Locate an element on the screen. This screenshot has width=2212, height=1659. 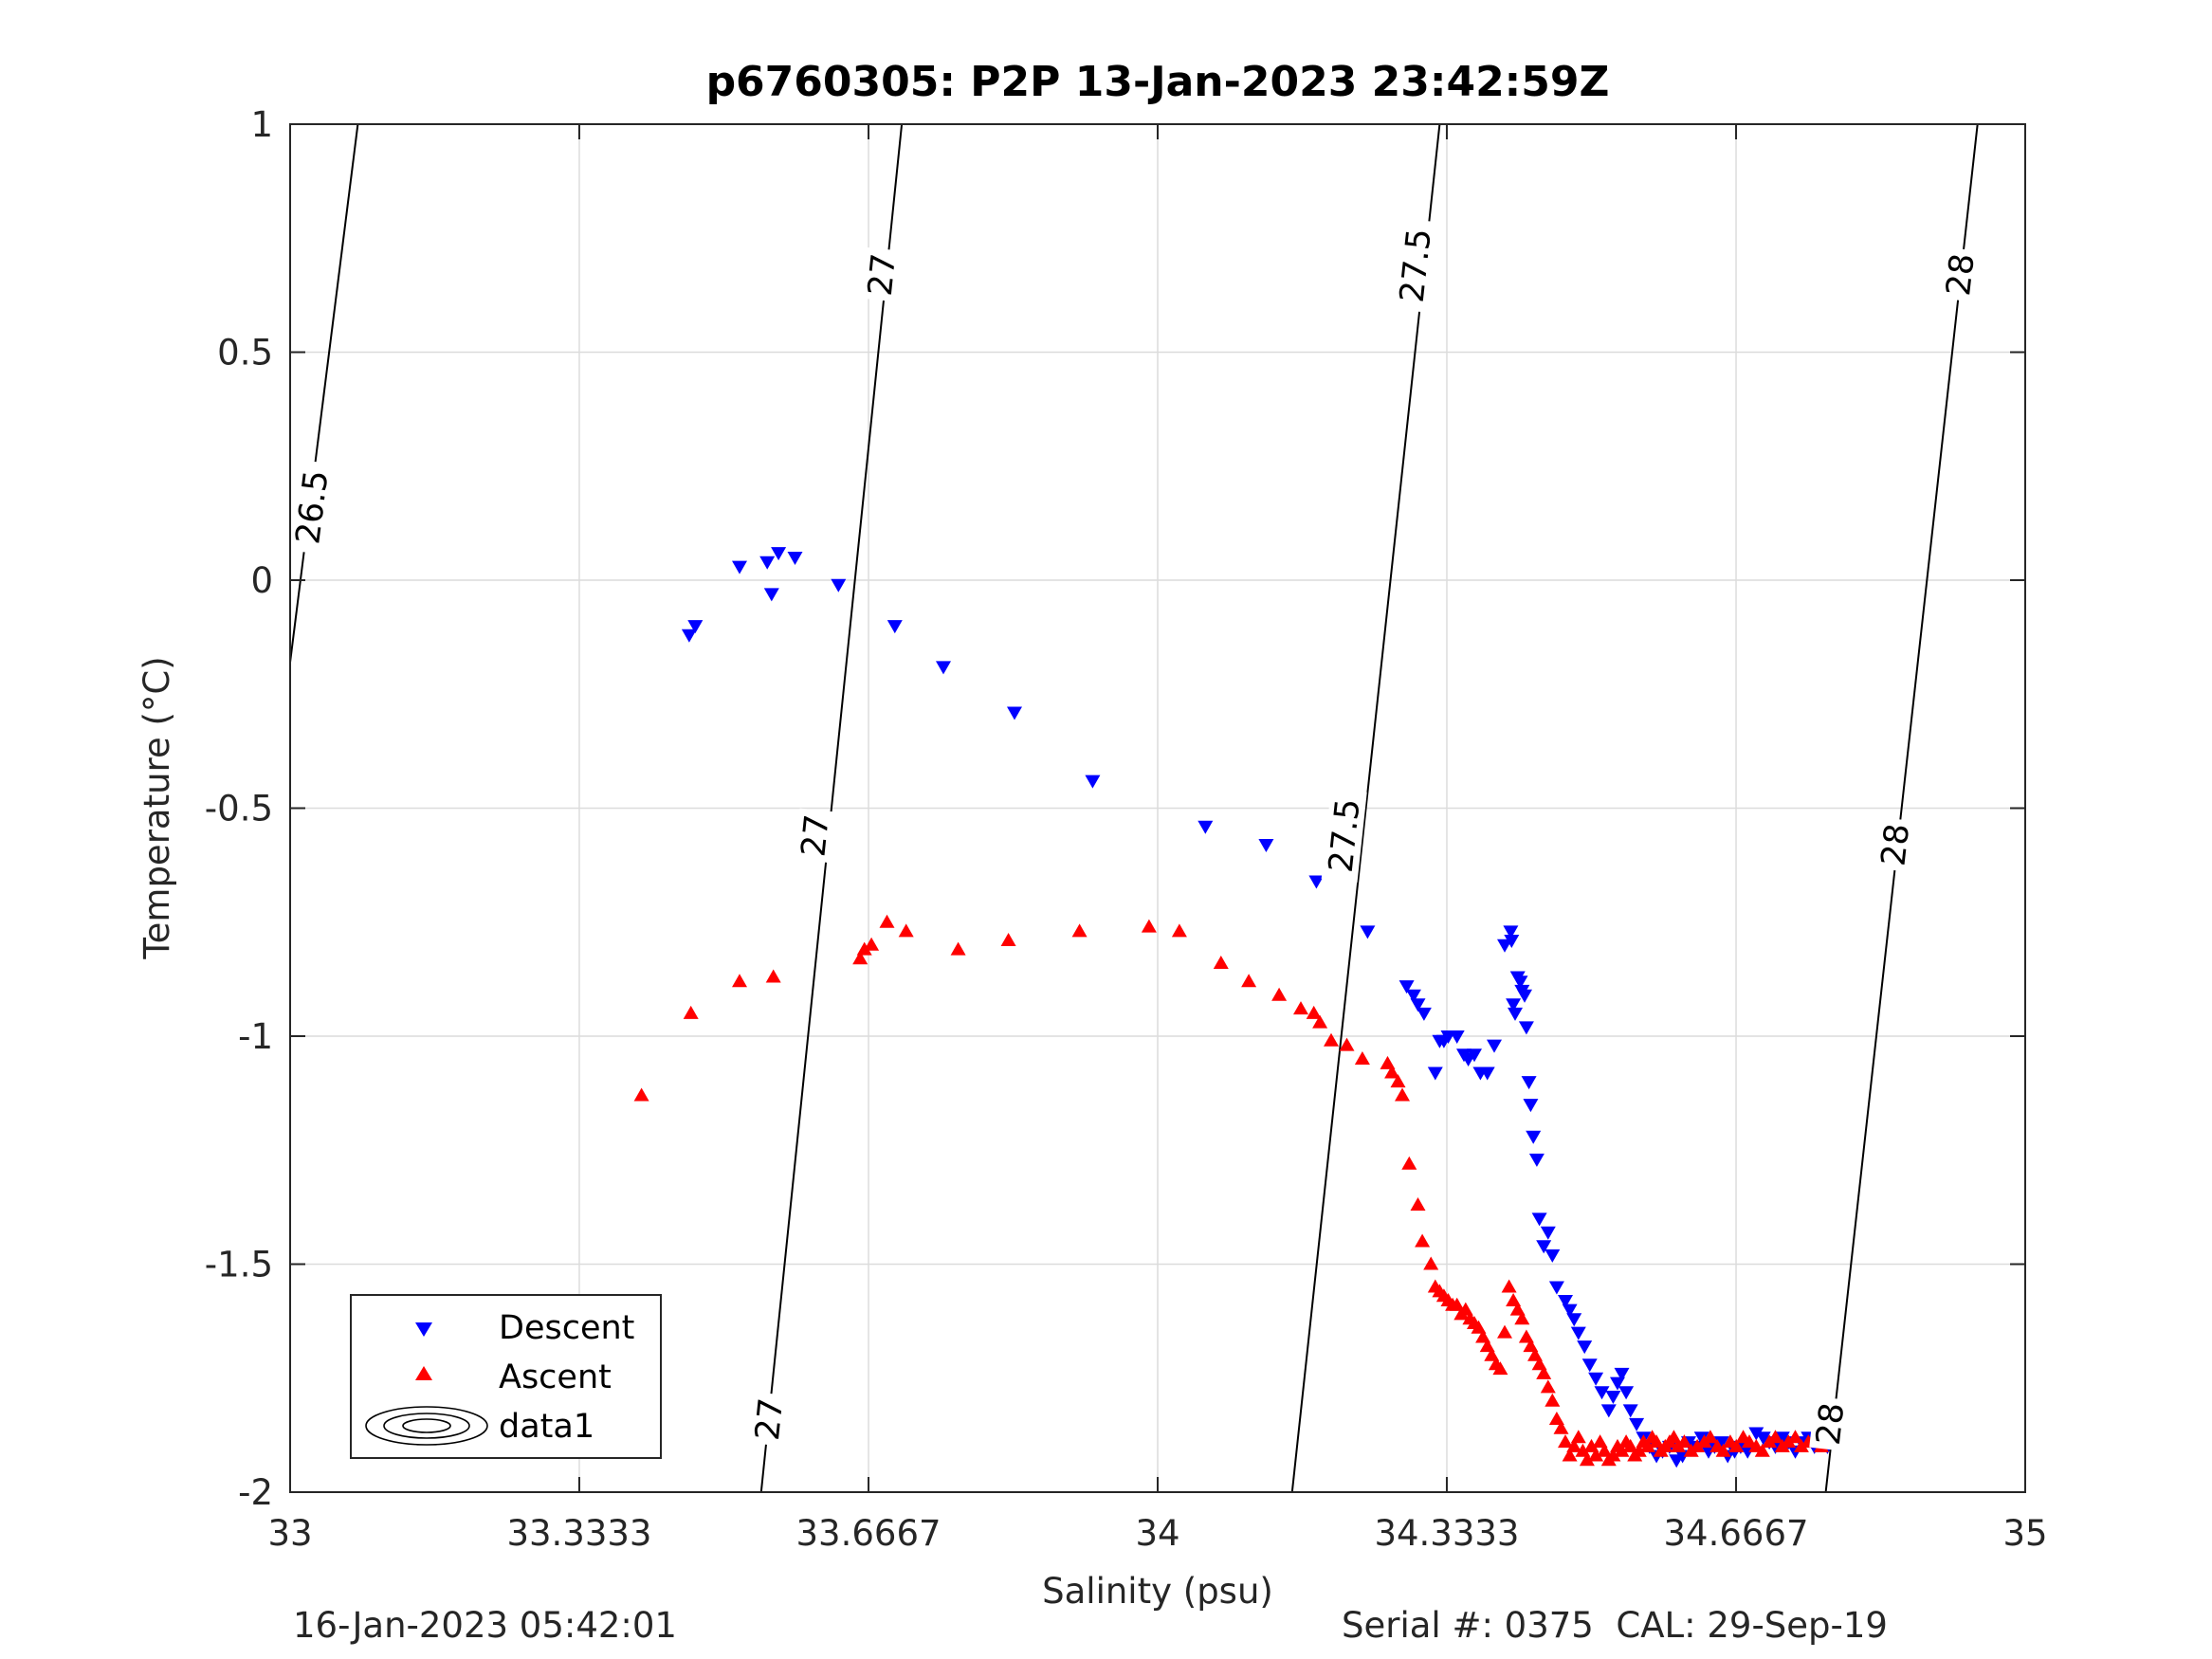
legend-box is located at coordinates (506, 1376).